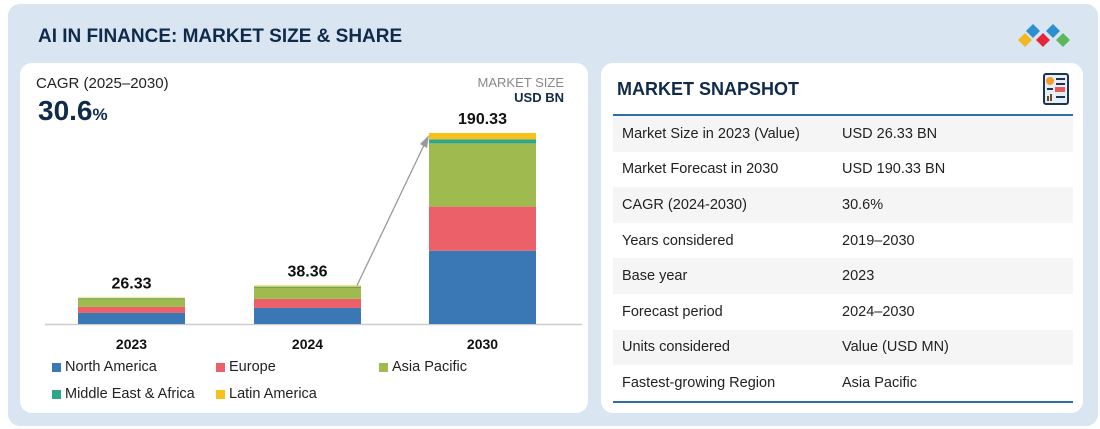 The height and width of the screenshot is (429, 1100). What do you see at coordinates (252, 367) in the screenshot?
I see `legend-label: Europe` at bounding box center [252, 367].